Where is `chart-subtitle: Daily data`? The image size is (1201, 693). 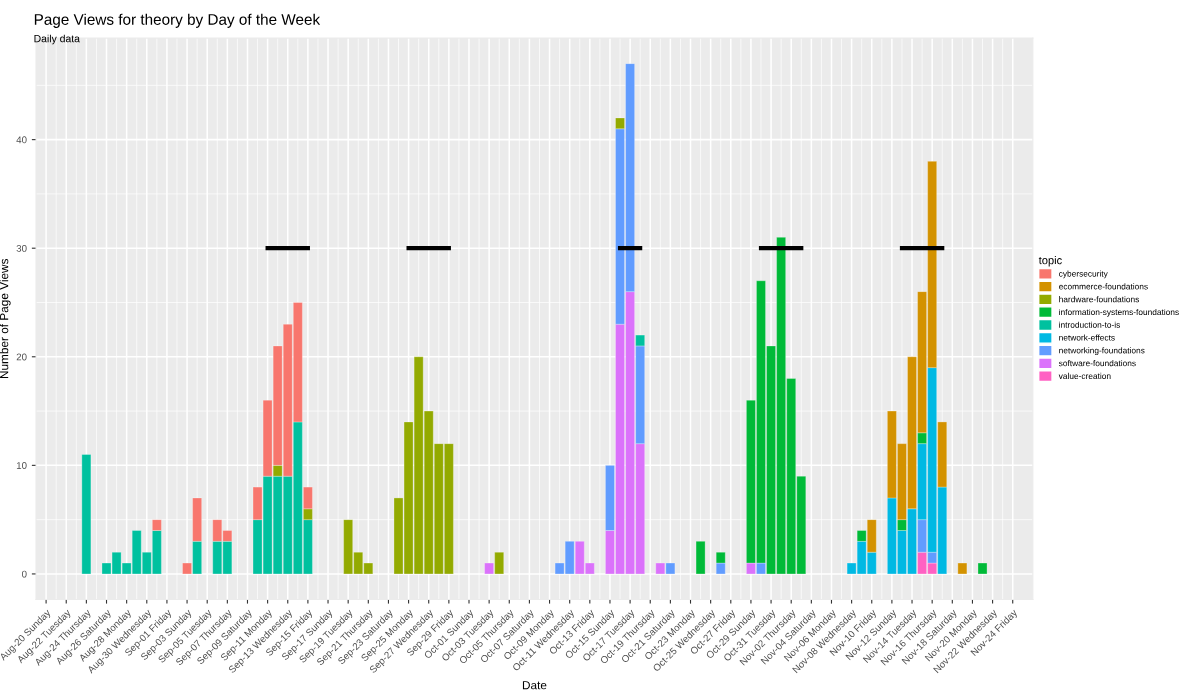
chart-subtitle: Daily data is located at coordinates (57, 39).